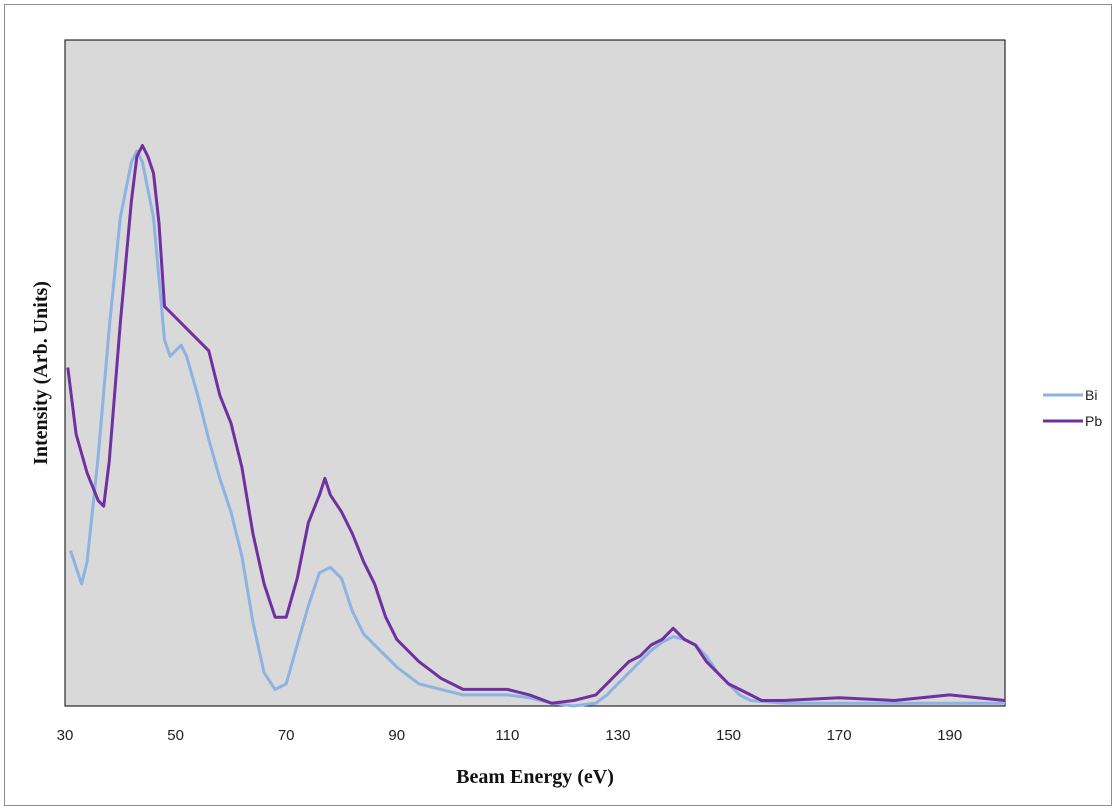  Describe the element at coordinates (535, 777) in the screenshot. I see `x-axis-title: Beam Energy (eV)` at that location.